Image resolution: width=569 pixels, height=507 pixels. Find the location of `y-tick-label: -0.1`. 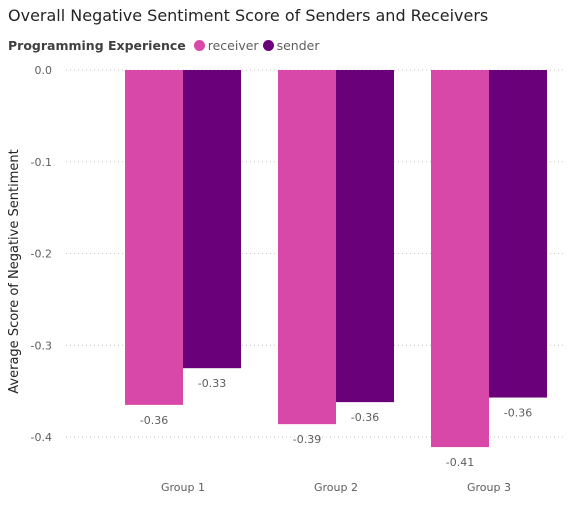

y-tick-label: -0.1 is located at coordinates (41, 162).